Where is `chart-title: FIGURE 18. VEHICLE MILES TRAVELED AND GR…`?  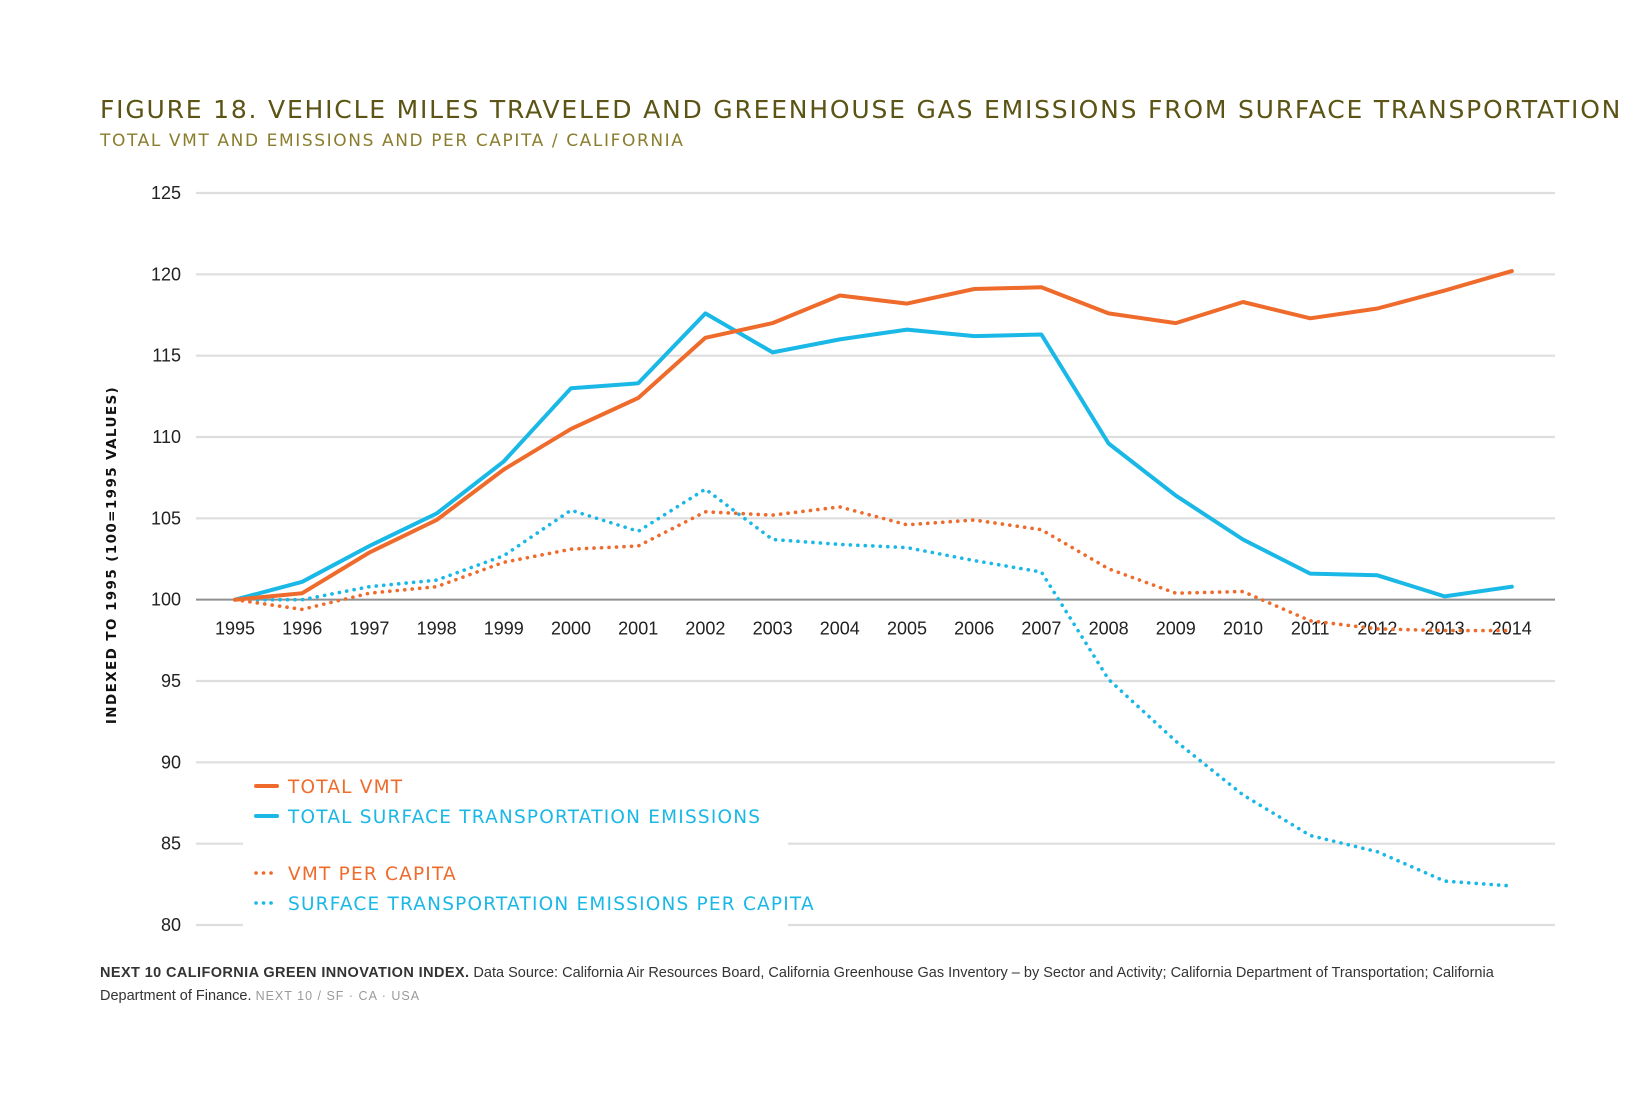 chart-title: FIGURE 18. VEHICLE MILES TRAVELED AND GR… is located at coordinates (861, 109).